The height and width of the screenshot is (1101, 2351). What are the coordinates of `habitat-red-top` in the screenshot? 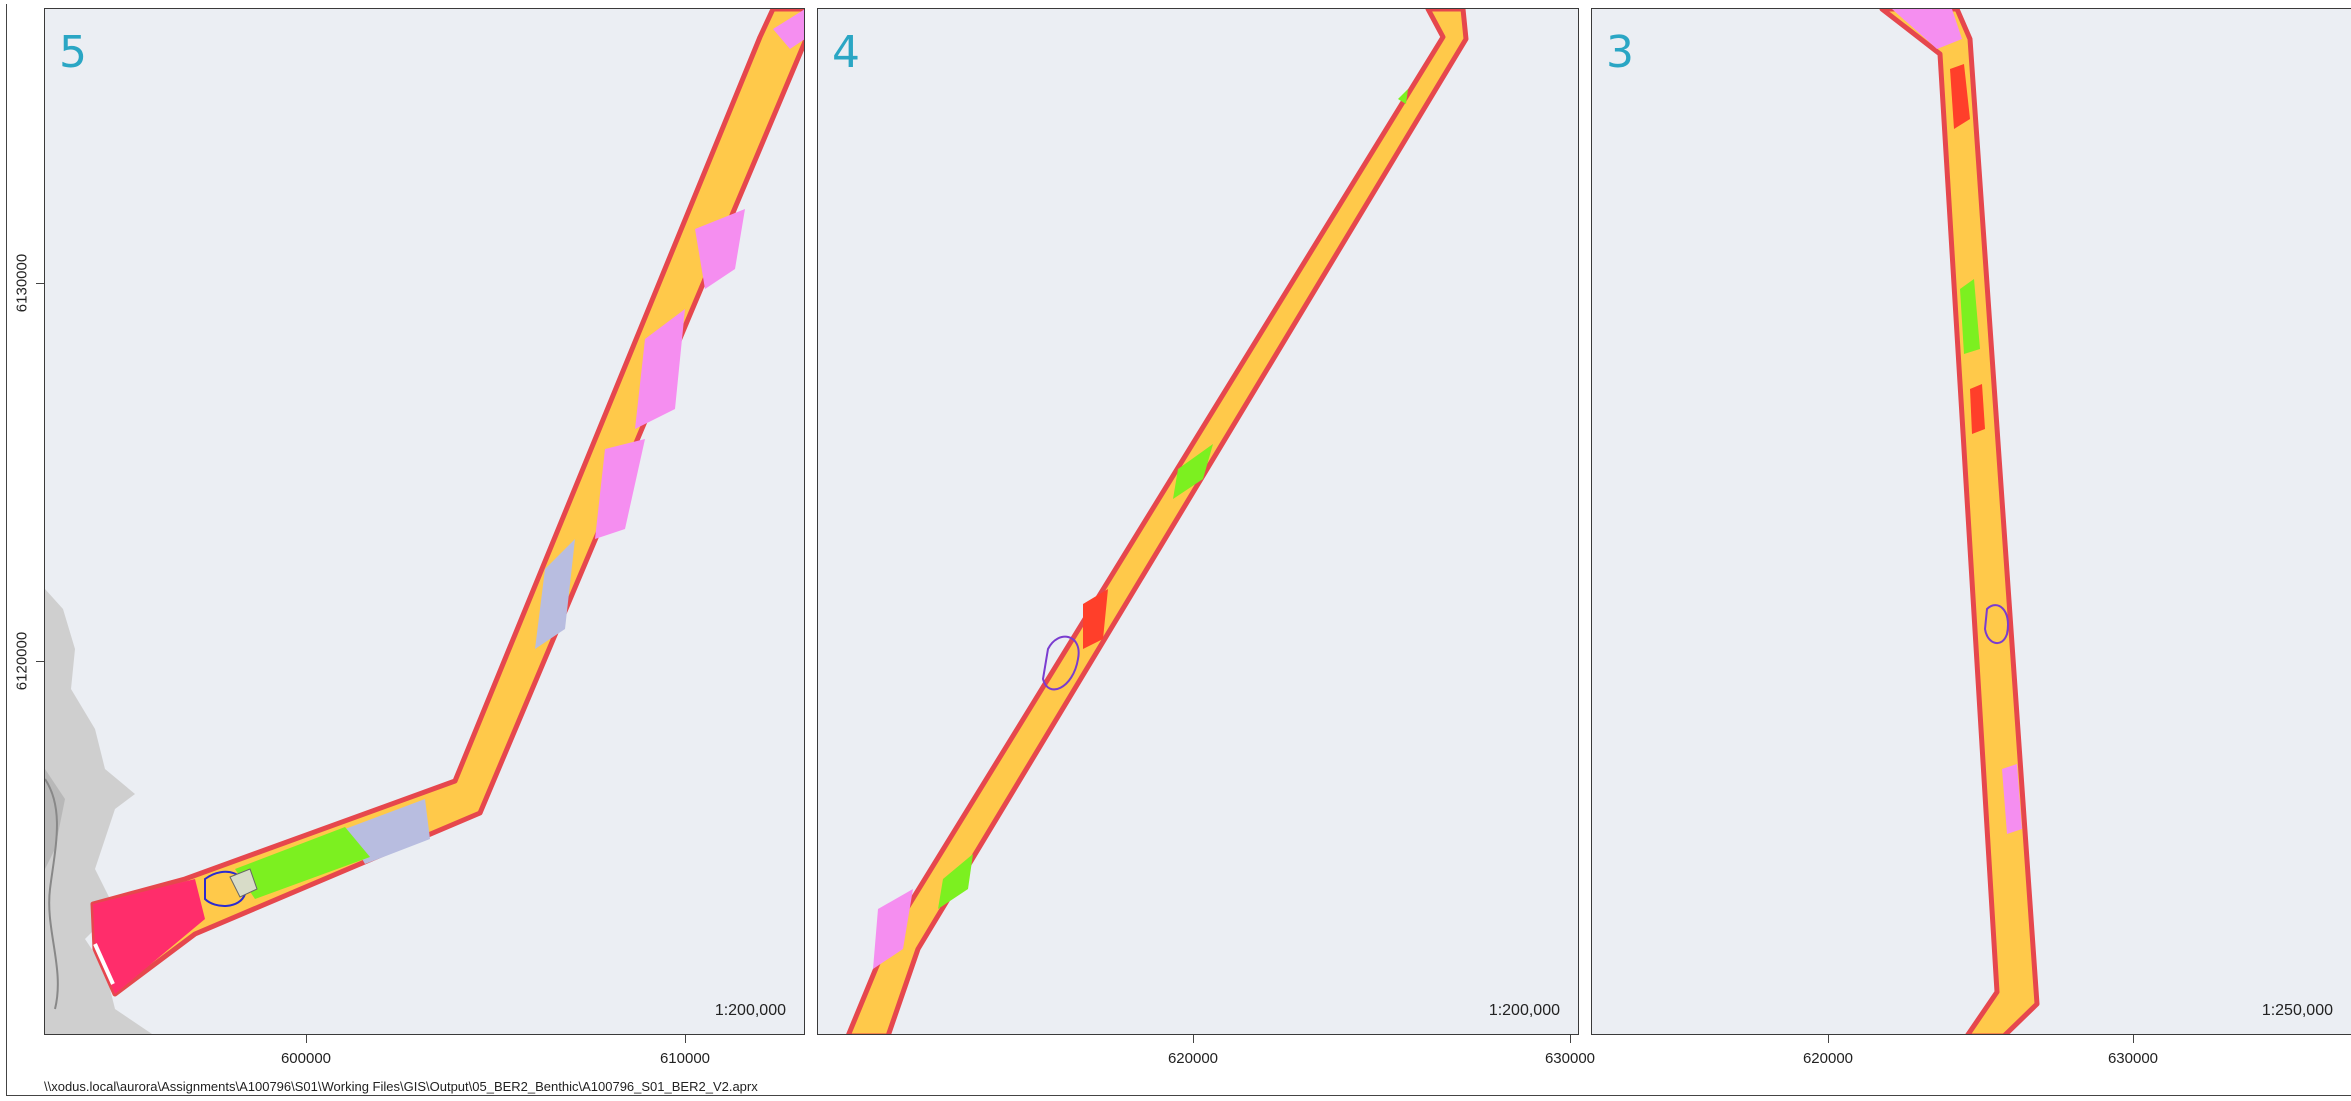 It's located at (1960, 96).